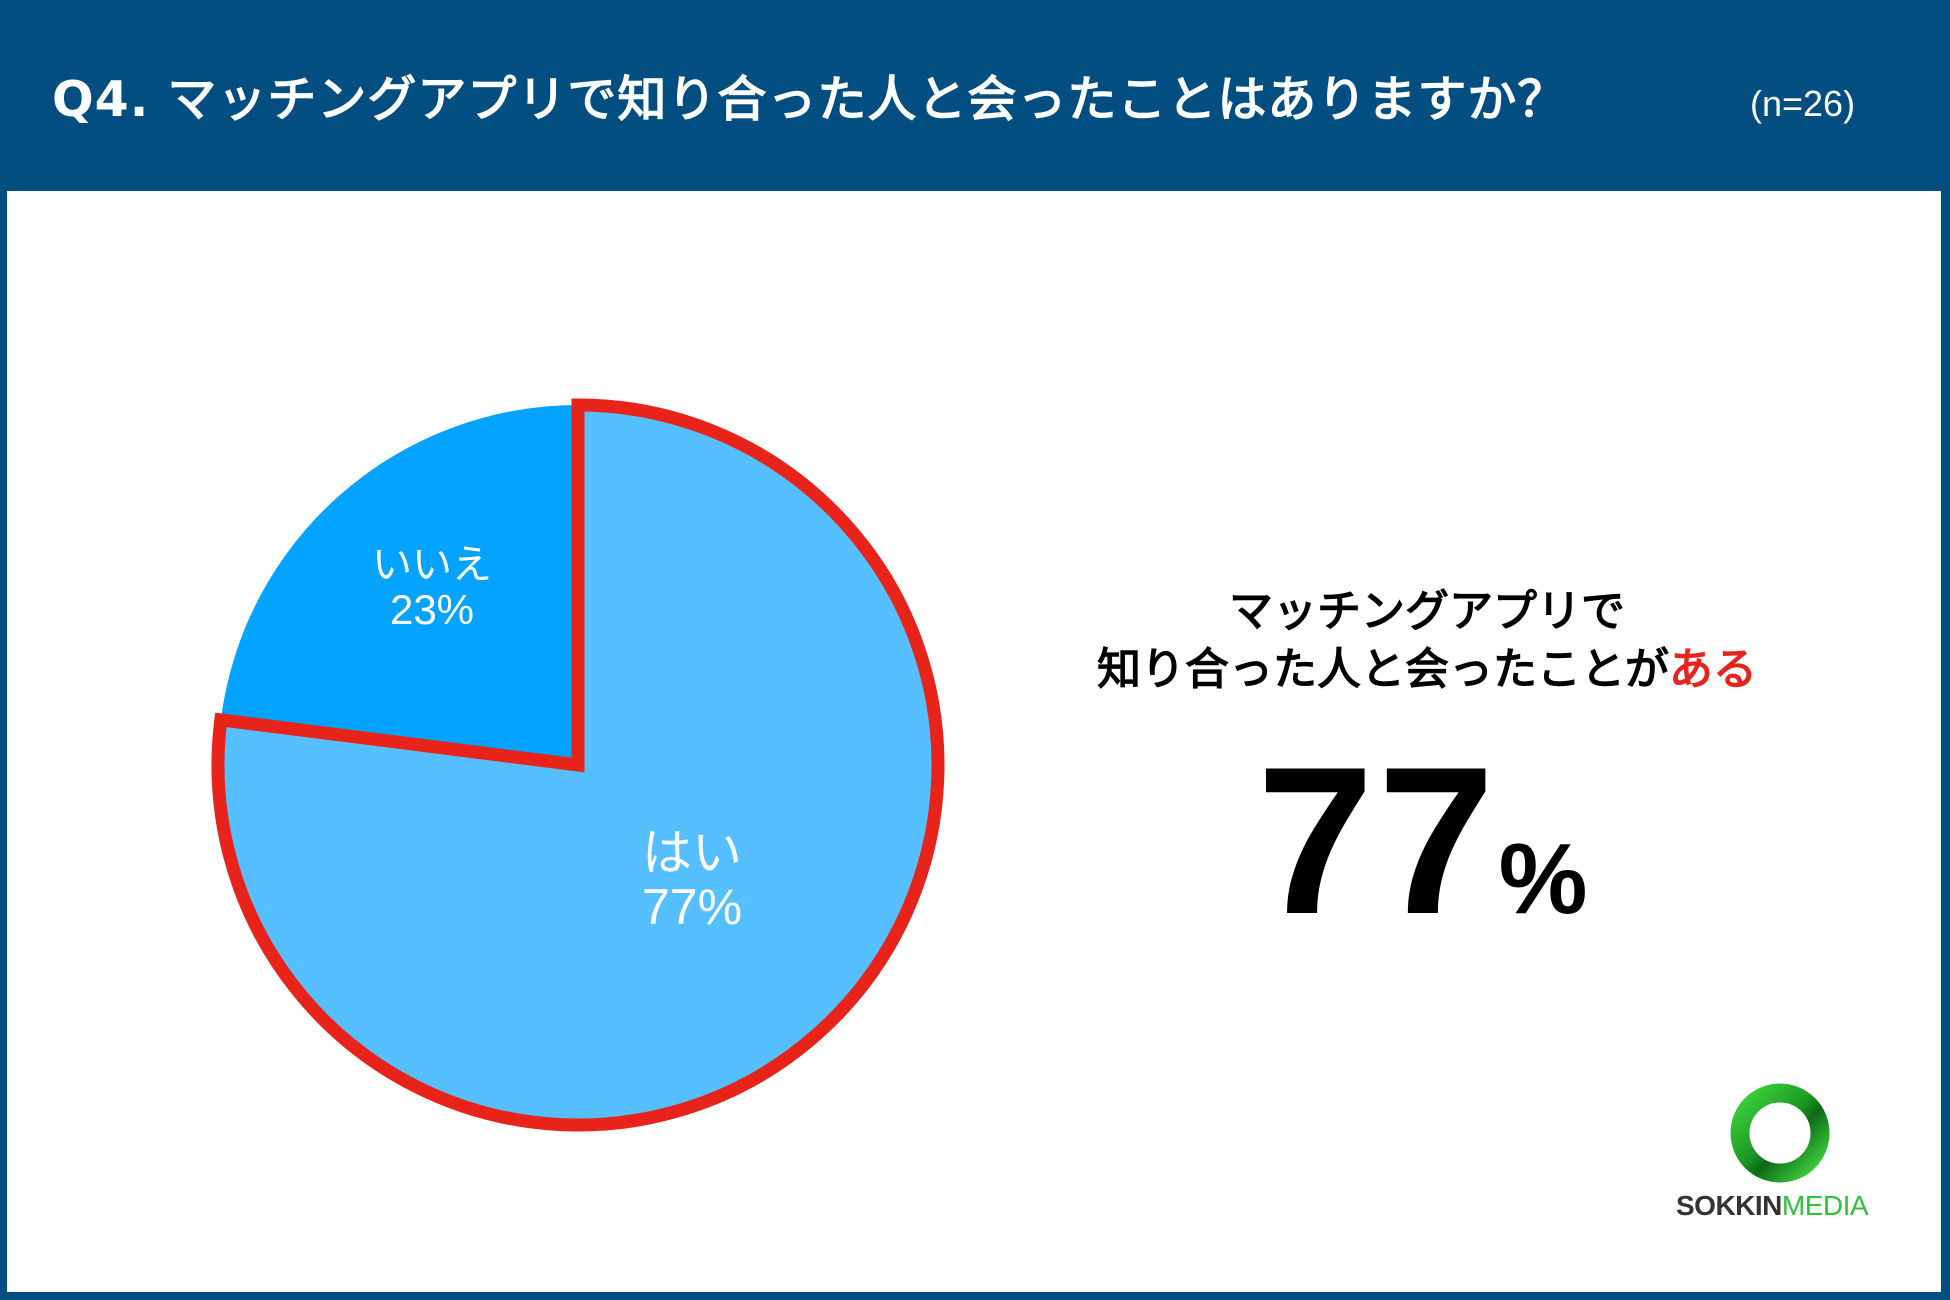 Image resolution: width=1950 pixels, height=1300 pixels. I want to click on logo-ring-icon, so click(1780, 1133).